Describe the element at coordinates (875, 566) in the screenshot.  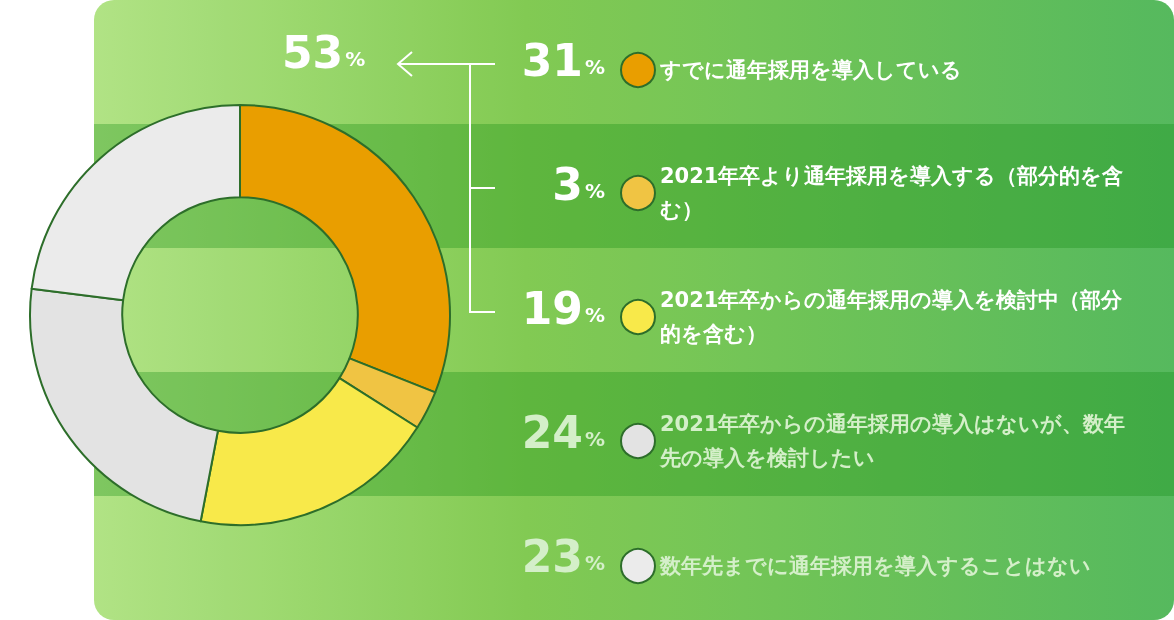
I see `legend-label: 数年先までに通年採用を導入することはない` at that location.